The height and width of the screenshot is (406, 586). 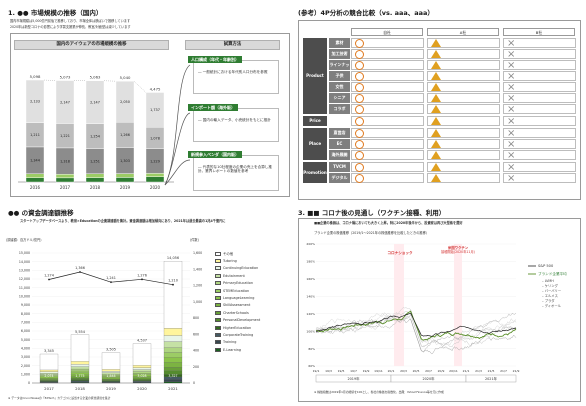 I want to click on chart2-legend-label: LanguageLearning, so click(x=239, y=298).